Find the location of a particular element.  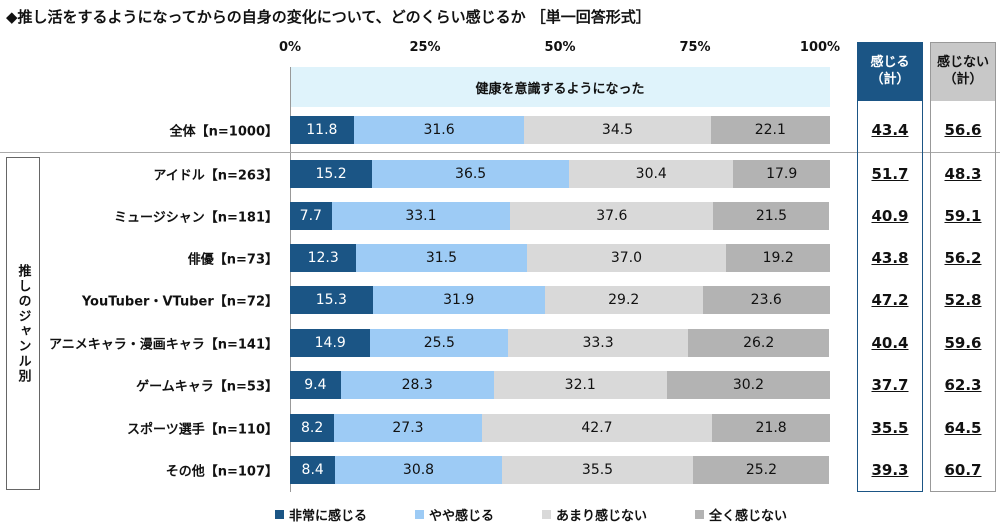

total-value: 59.1 is located at coordinates (963, 216).